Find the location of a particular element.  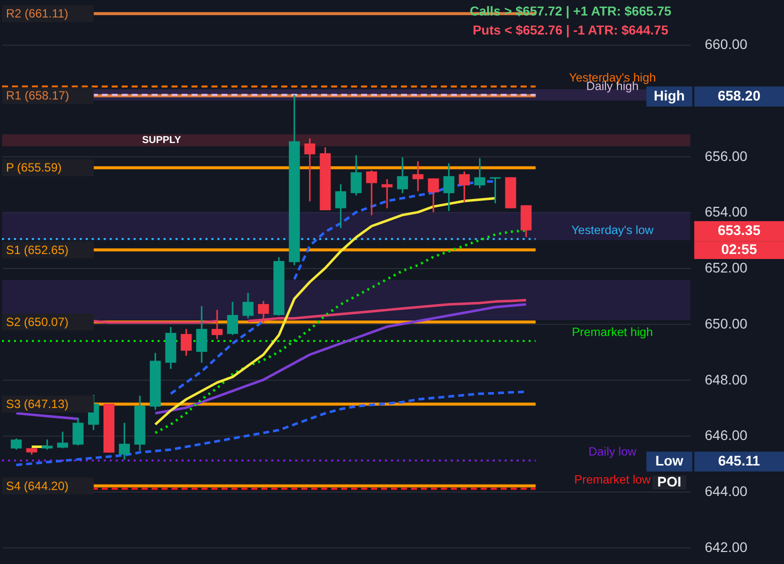

ref-line-label: S2 (650.07) is located at coordinates (37, 321).